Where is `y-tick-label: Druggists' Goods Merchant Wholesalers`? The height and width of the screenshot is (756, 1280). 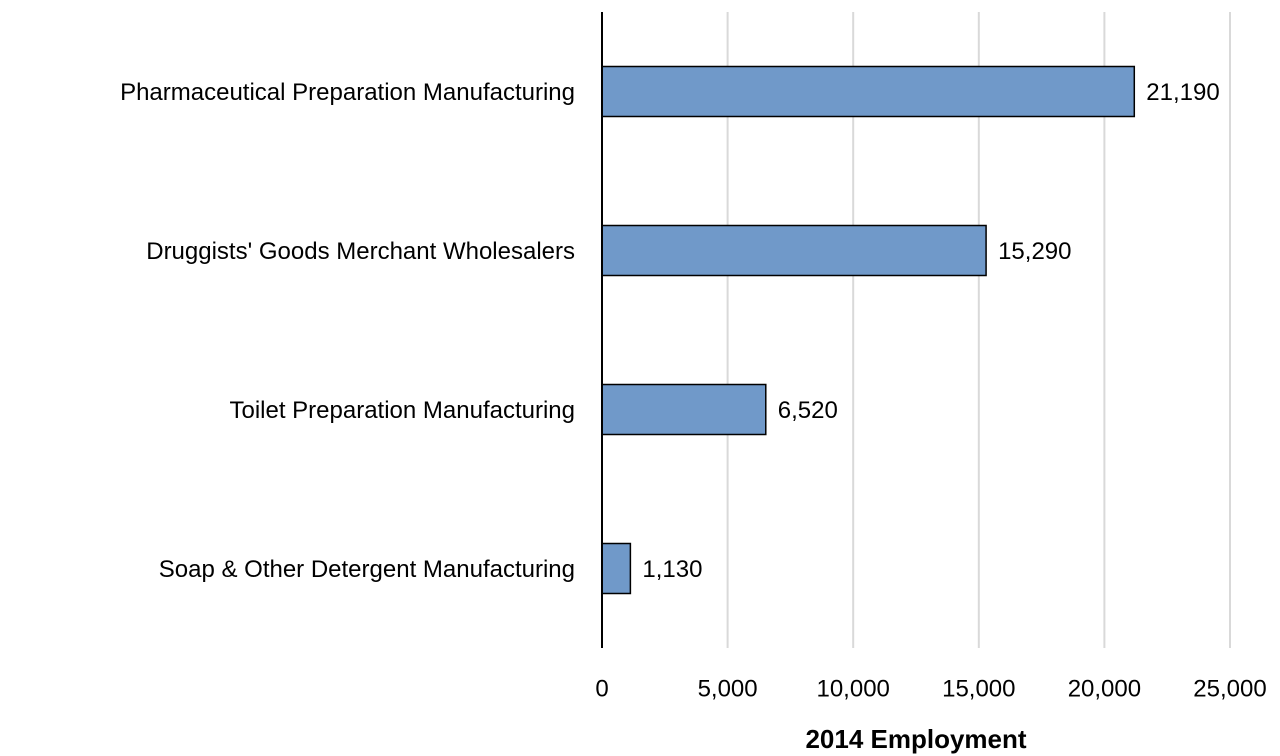 y-tick-label: Druggists' Goods Merchant Wholesalers is located at coordinates (360, 251).